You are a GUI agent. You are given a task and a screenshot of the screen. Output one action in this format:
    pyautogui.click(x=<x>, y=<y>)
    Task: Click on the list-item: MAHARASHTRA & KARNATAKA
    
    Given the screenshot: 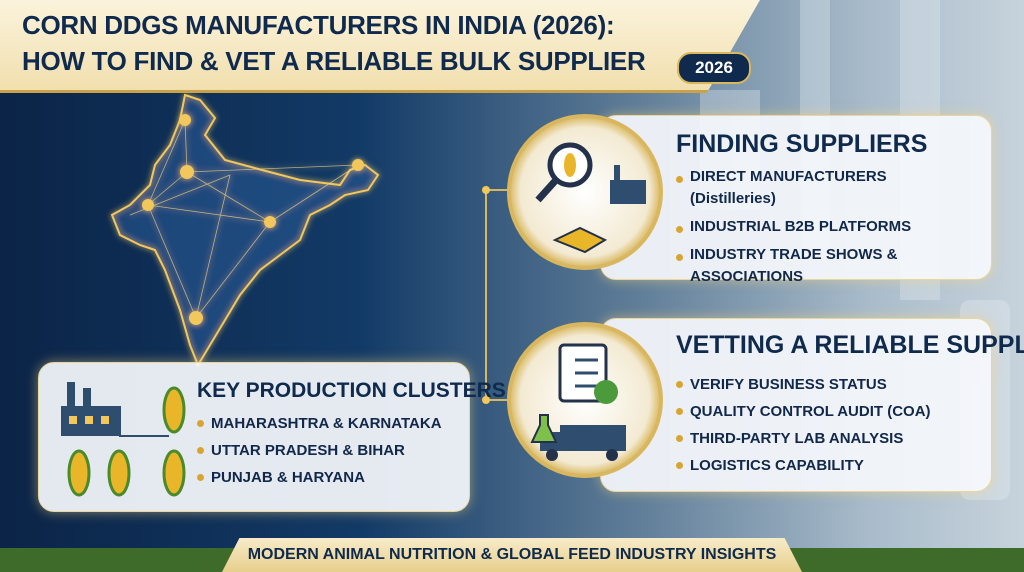 What is the action you would take?
    pyautogui.click(x=329, y=423)
    